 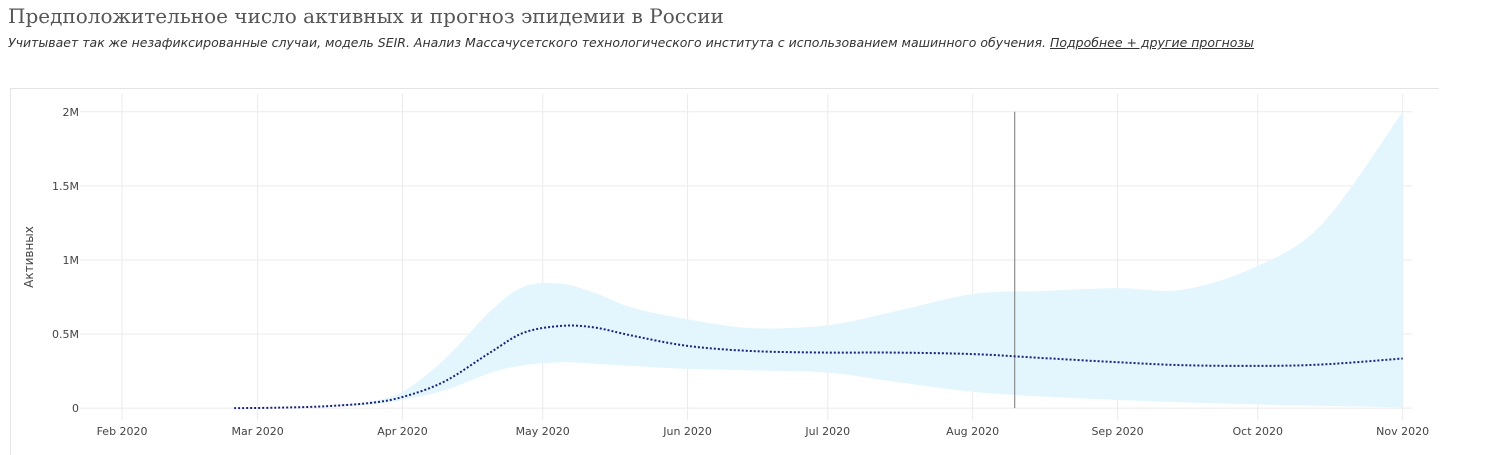 I want to click on y-tick-label: 0.5M, so click(x=65, y=334).